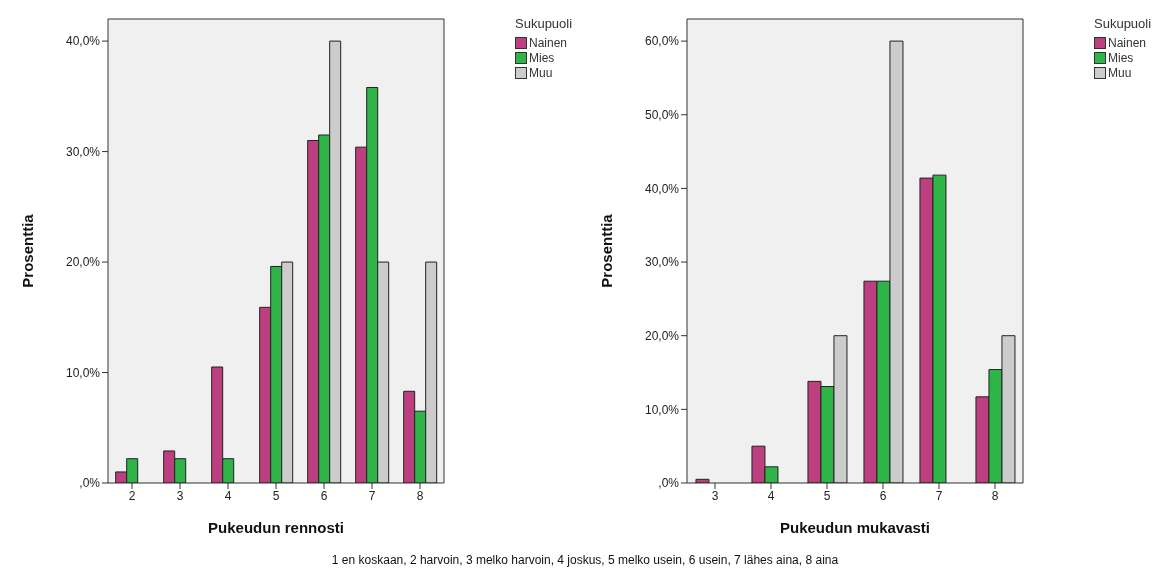 The width and height of the screenshot is (1170, 588). What do you see at coordinates (855, 527) in the screenshot?
I see `x-axis-title: Pukeudun mukavasti` at bounding box center [855, 527].